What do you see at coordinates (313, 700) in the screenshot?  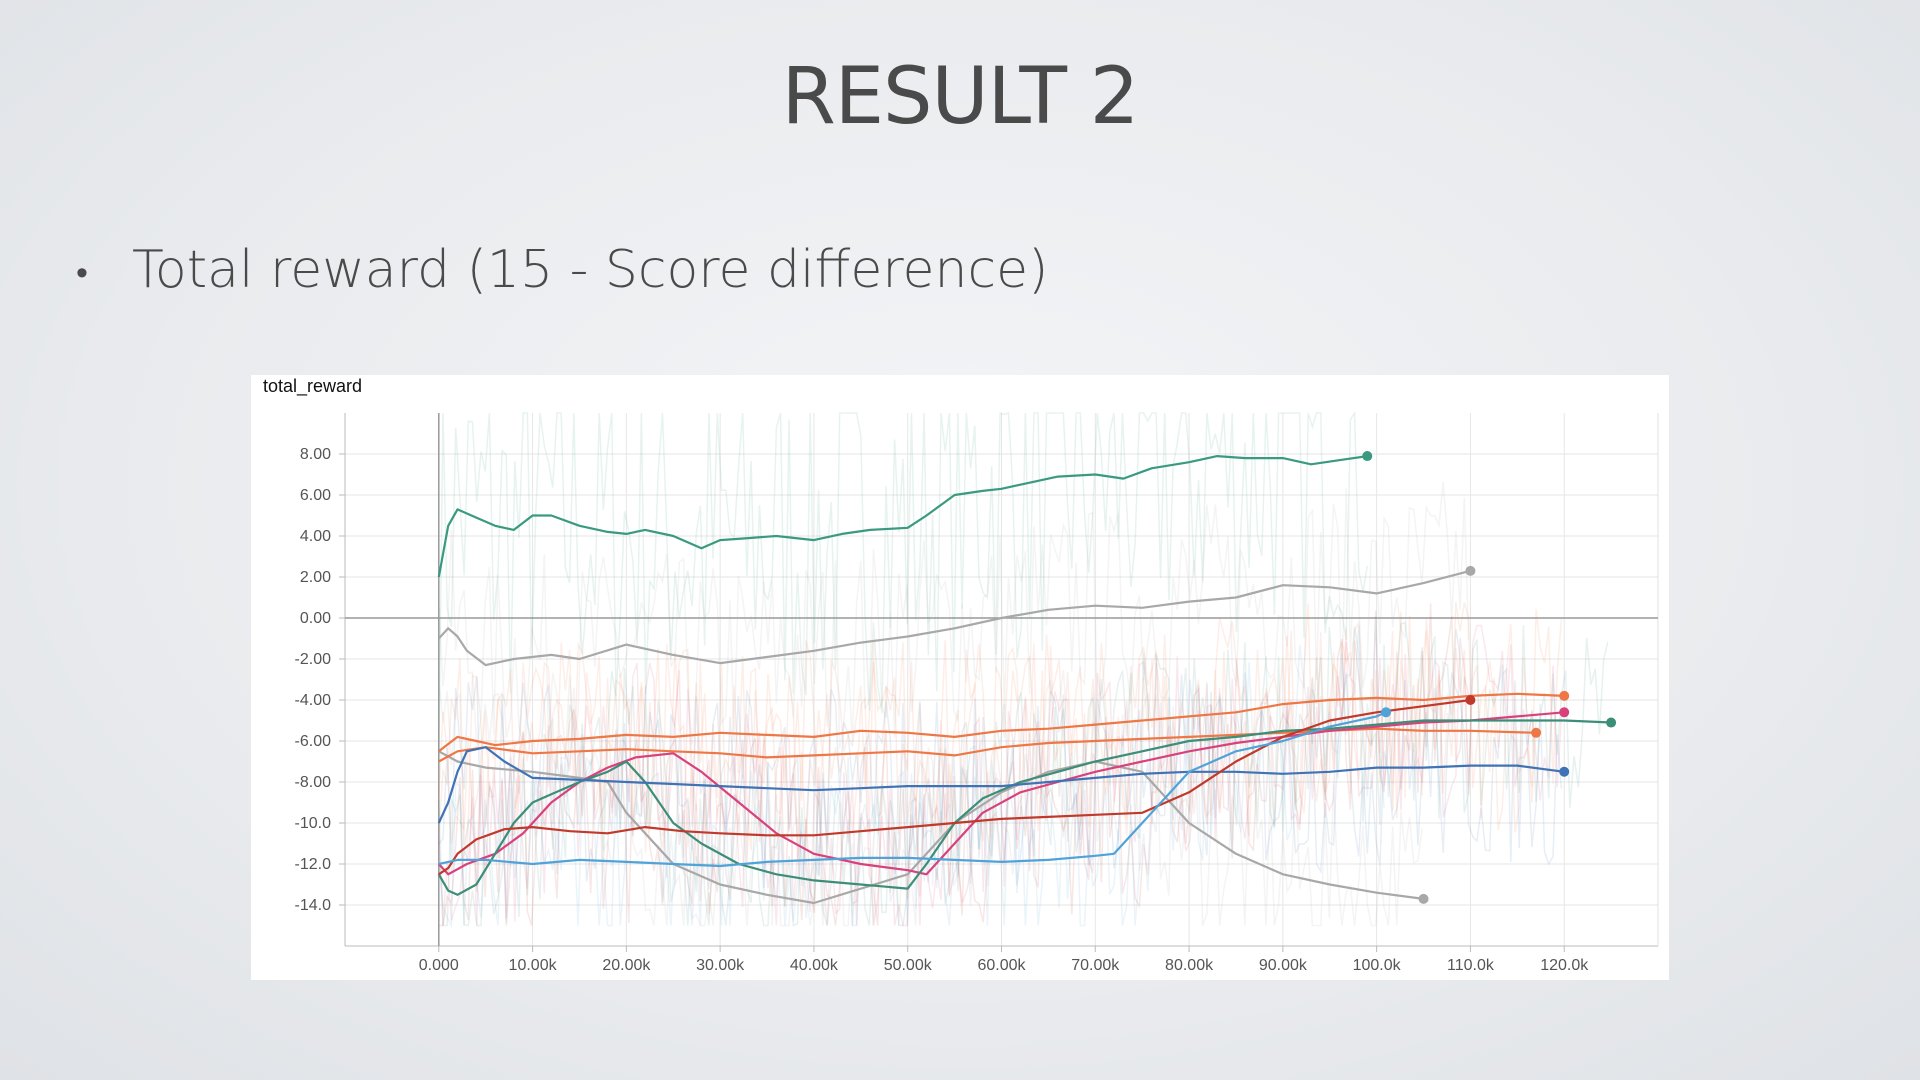 I see `y-tick-label: -4.00` at bounding box center [313, 700].